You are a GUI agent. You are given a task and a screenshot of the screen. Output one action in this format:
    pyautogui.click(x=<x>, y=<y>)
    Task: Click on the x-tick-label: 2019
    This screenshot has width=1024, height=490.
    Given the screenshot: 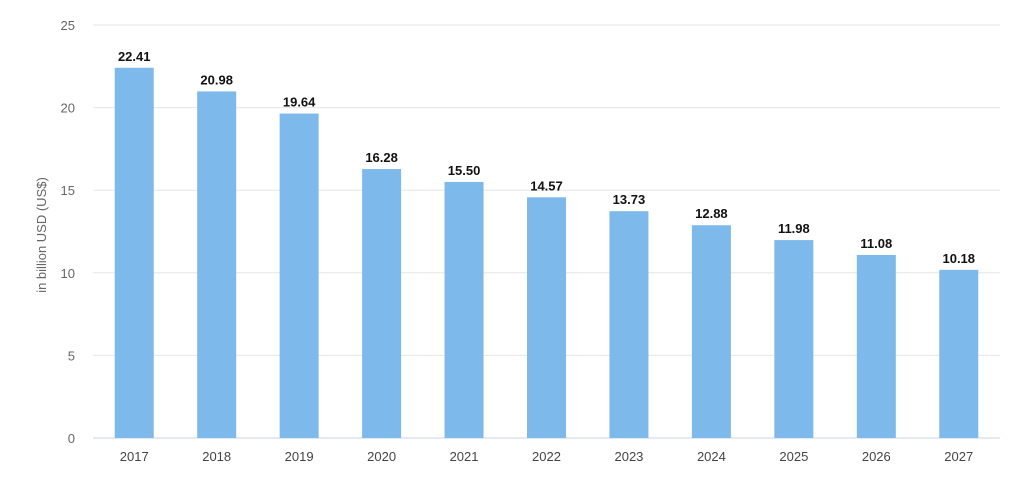 What is the action you would take?
    pyautogui.click(x=299, y=456)
    